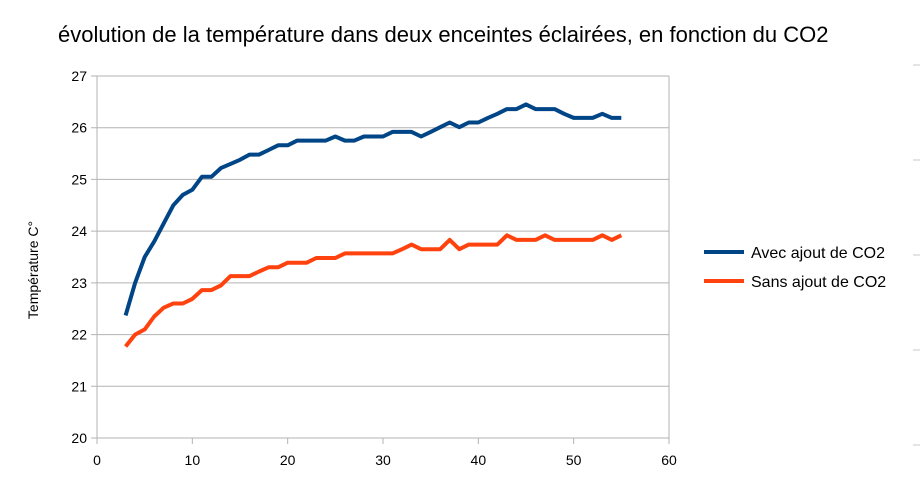 The height and width of the screenshot is (489, 920). I want to click on x-tick-label: 60, so click(669, 460).